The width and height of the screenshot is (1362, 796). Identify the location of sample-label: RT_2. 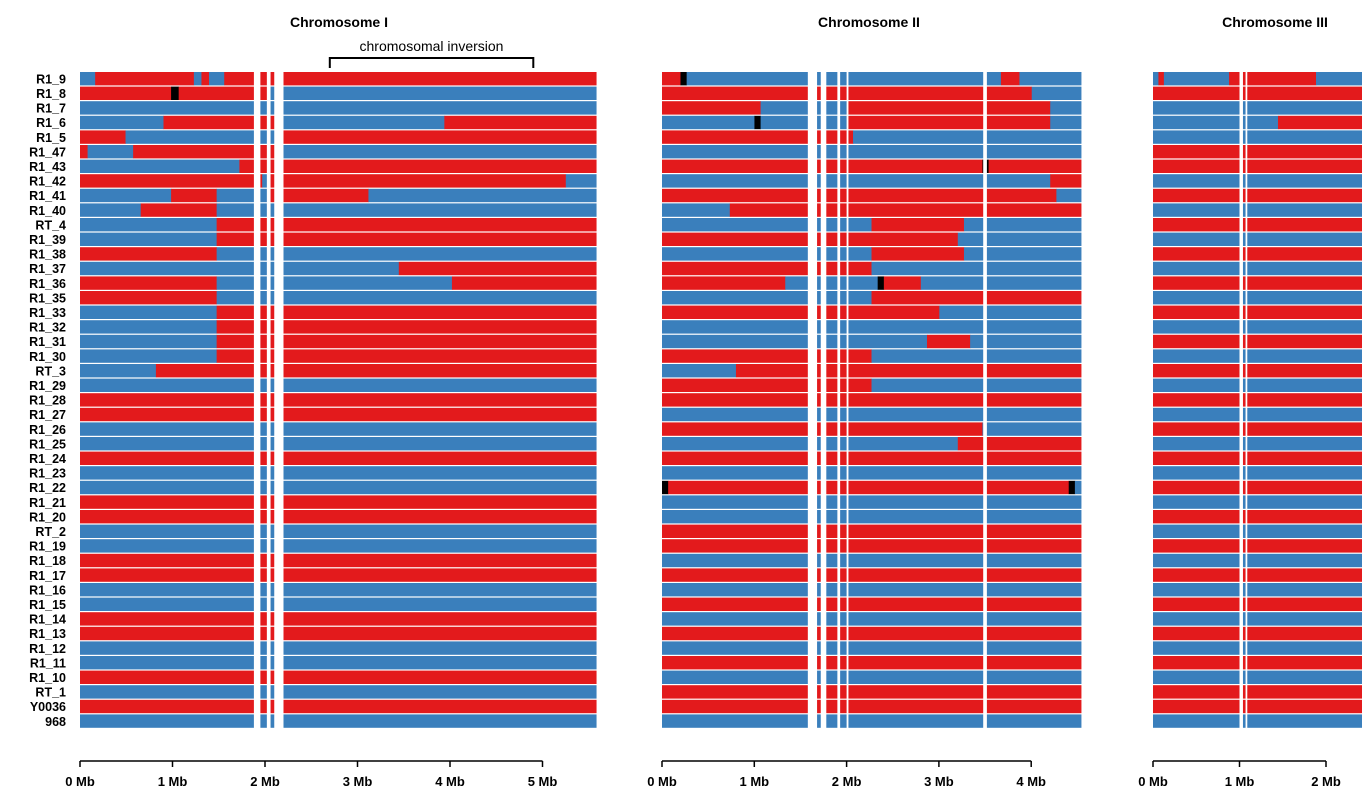
(50, 532).